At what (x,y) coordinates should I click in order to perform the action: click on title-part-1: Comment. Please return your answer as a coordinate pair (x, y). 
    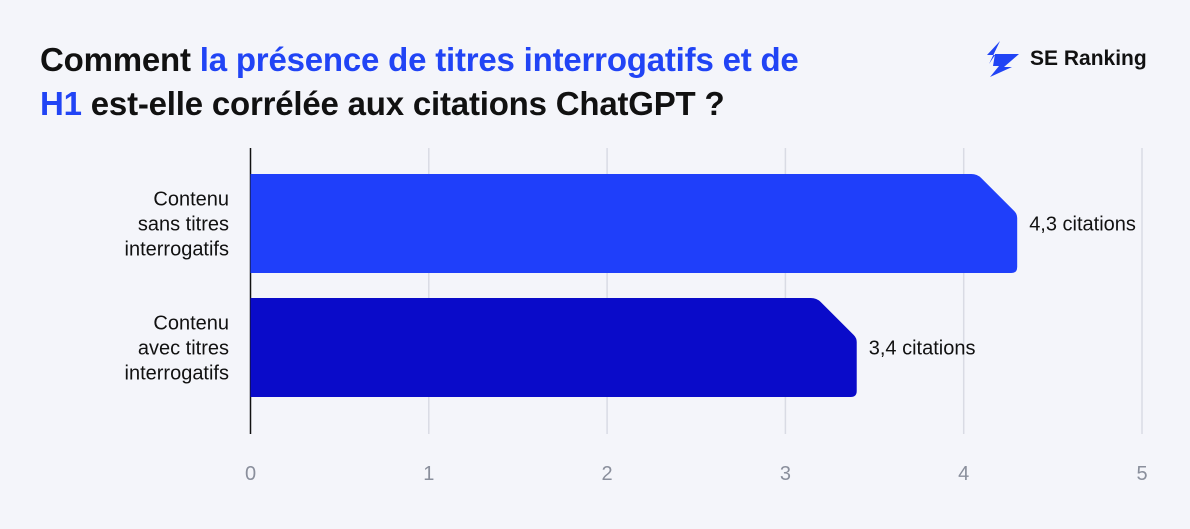
    Looking at the image, I should click on (120, 59).